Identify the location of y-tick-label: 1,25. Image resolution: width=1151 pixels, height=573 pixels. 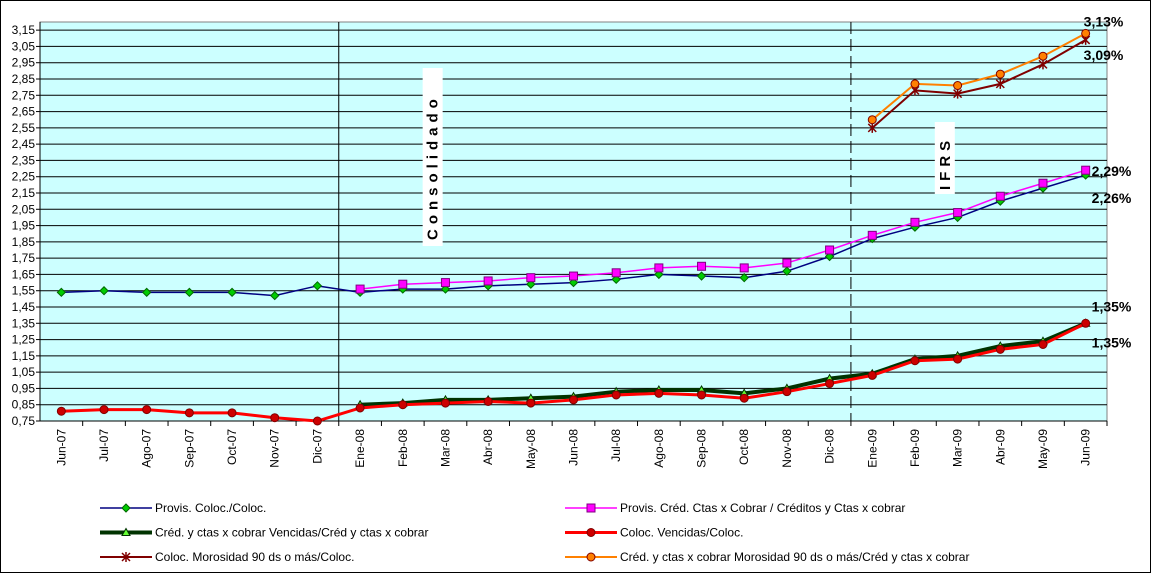
(24, 340).